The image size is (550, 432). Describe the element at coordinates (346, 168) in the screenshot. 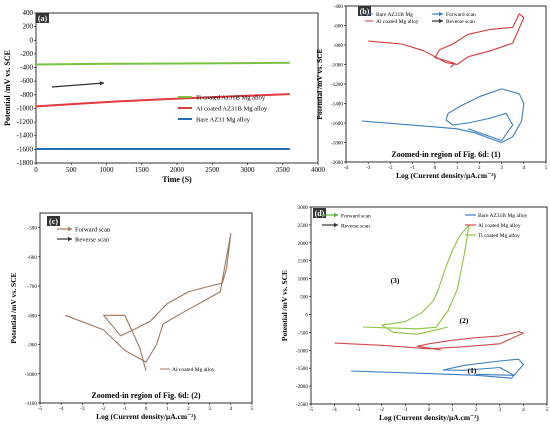

I see `x-tick-label: -4` at that location.